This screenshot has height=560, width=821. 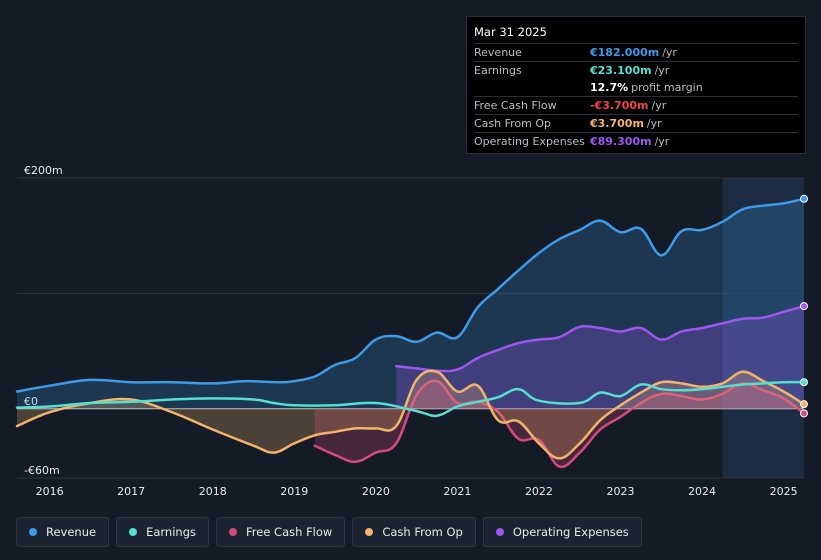 I want to click on legend-item-label: Operating Expenses, so click(x=570, y=532).